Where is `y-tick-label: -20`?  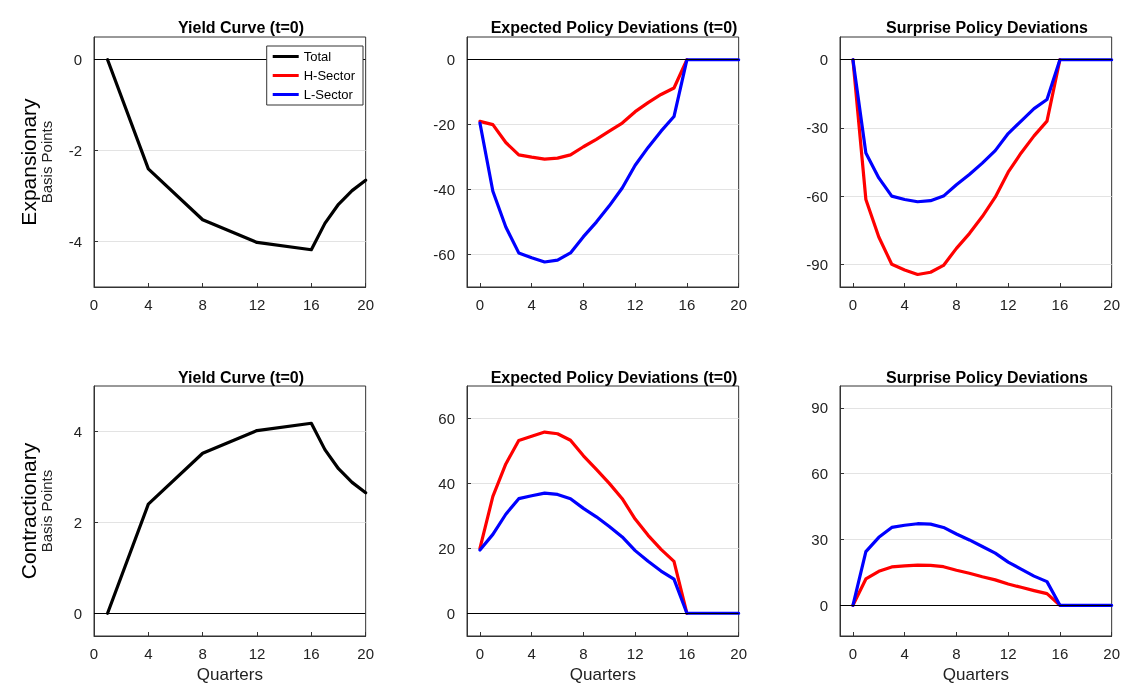 y-tick-label: -20 is located at coordinates (444, 125).